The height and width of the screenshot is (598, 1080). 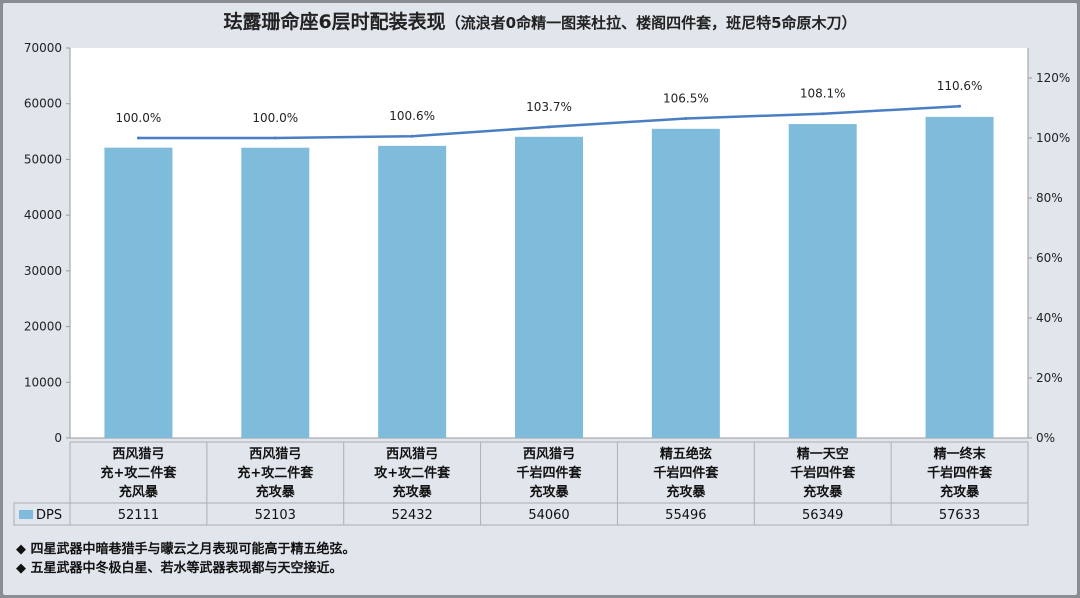 What do you see at coordinates (548, 515) in the screenshot?
I see `table-value: 54060` at bounding box center [548, 515].